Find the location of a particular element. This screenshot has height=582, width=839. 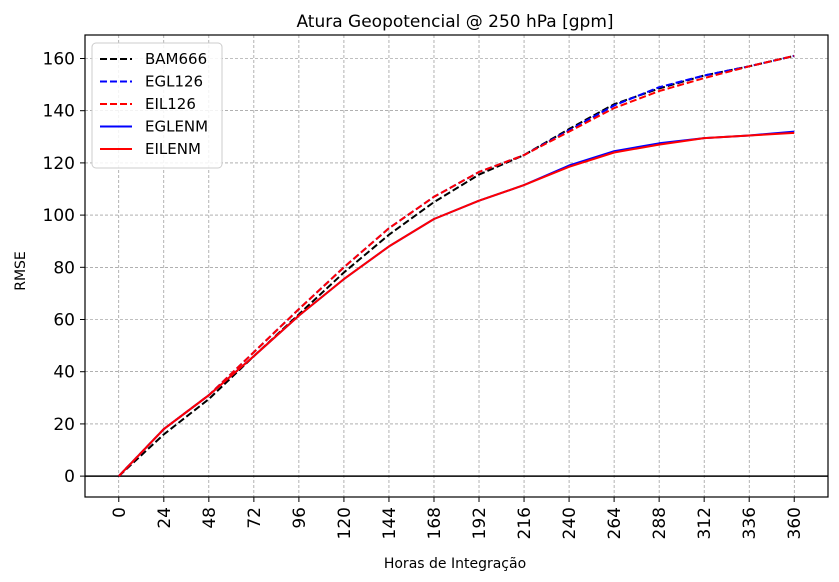

y-tick-label: 160 is located at coordinates (59, 59).